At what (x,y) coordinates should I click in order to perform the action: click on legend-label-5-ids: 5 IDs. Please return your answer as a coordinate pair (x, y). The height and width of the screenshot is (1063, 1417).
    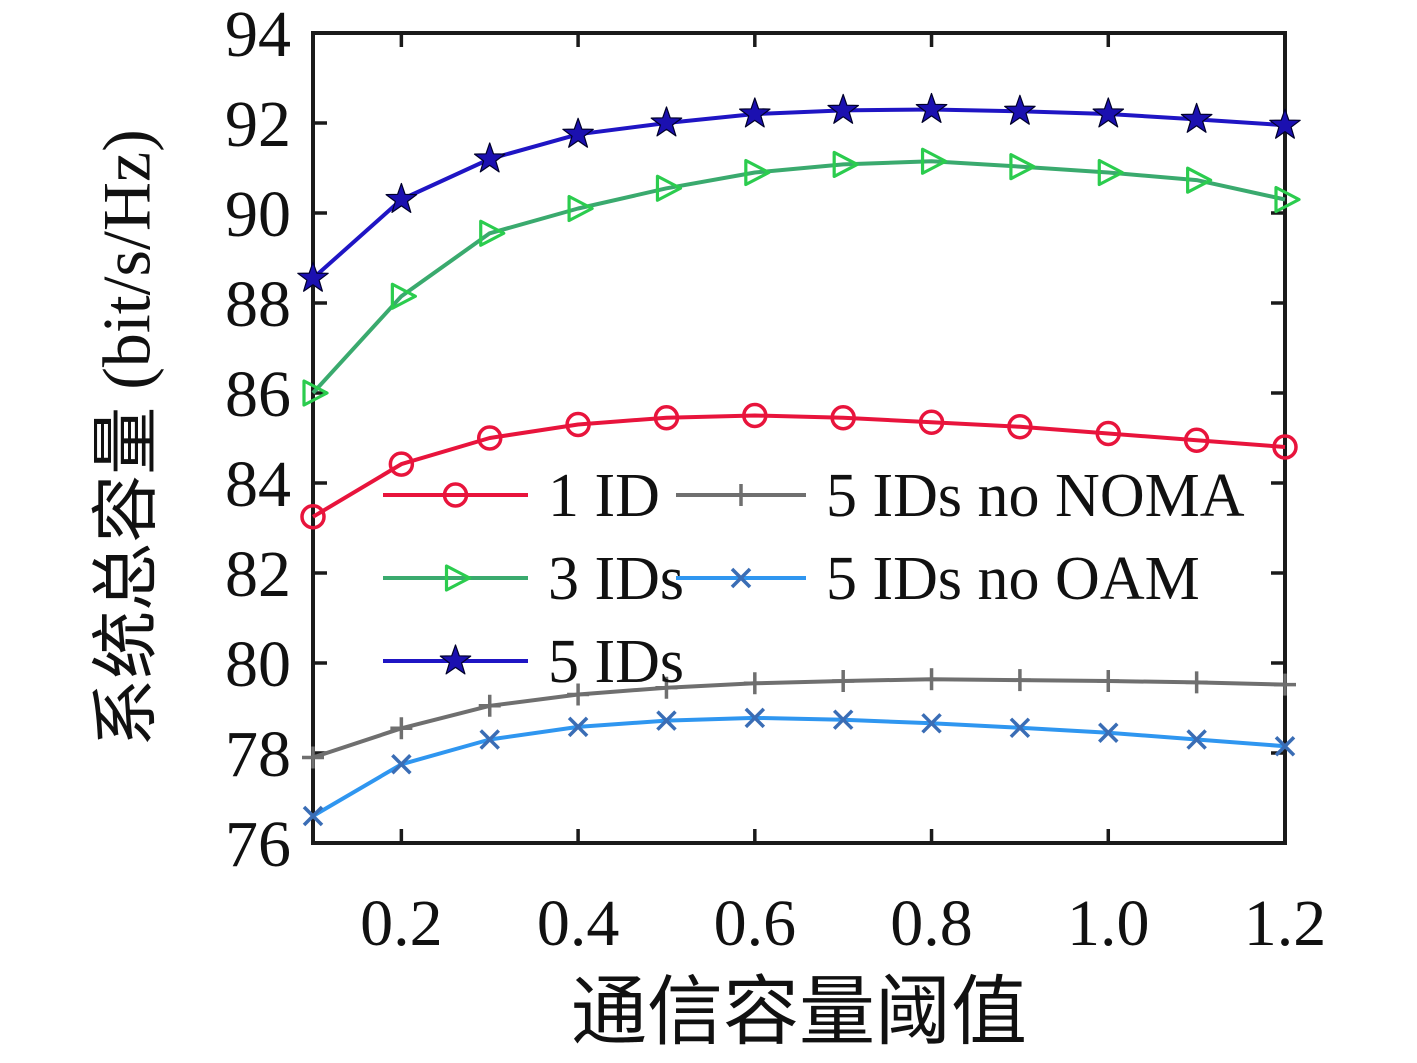
    Looking at the image, I should click on (616, 662).